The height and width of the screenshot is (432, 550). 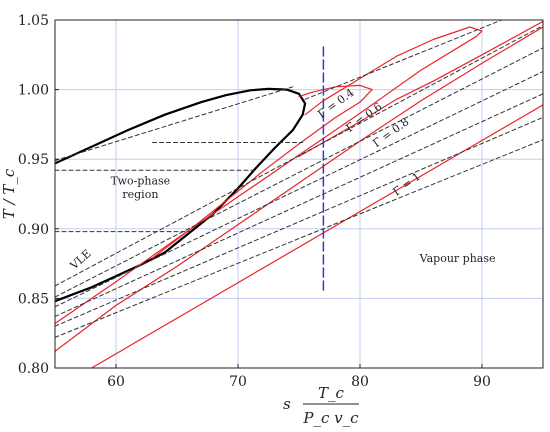 What do you see at coordinates (457, 258) in the screenshot?
I see `annotation-label: Vapour phase` at bounding box center [457, 258].